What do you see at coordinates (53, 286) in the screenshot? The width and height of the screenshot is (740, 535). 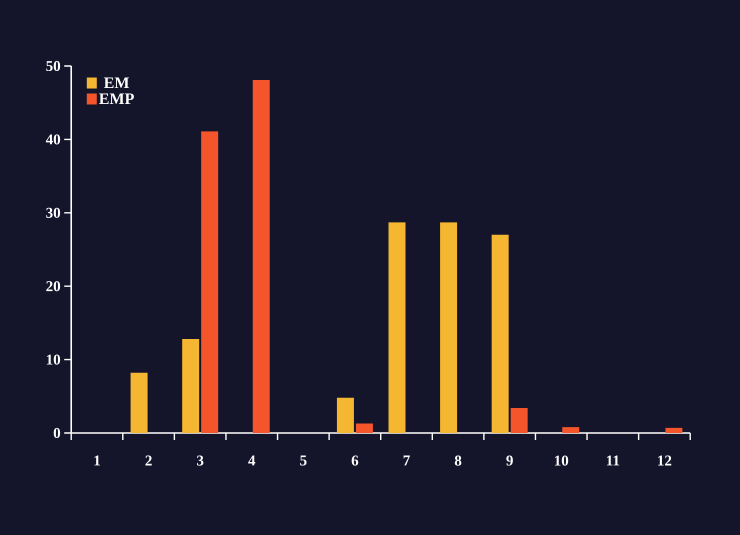 I see `y-tick-label: 20` at bounding box center [53, 286].